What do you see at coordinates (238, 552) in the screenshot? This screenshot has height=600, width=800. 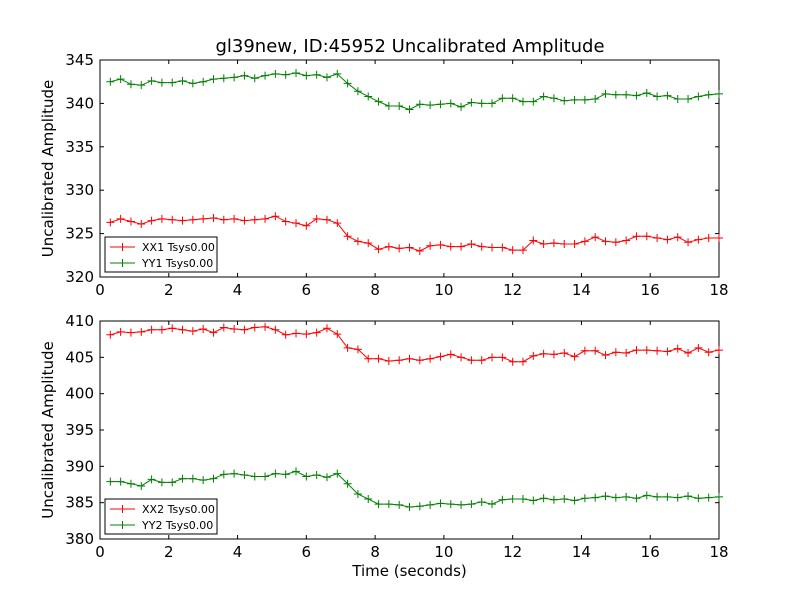 I see `x-tick-label: 4` at bounding box center [238, 552].